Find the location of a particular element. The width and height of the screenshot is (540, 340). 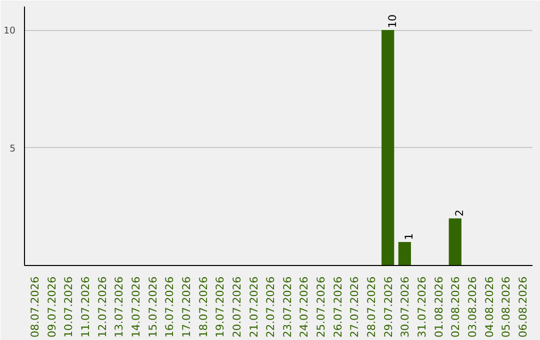

data-label: 1 is located at coordinates (409, 236).